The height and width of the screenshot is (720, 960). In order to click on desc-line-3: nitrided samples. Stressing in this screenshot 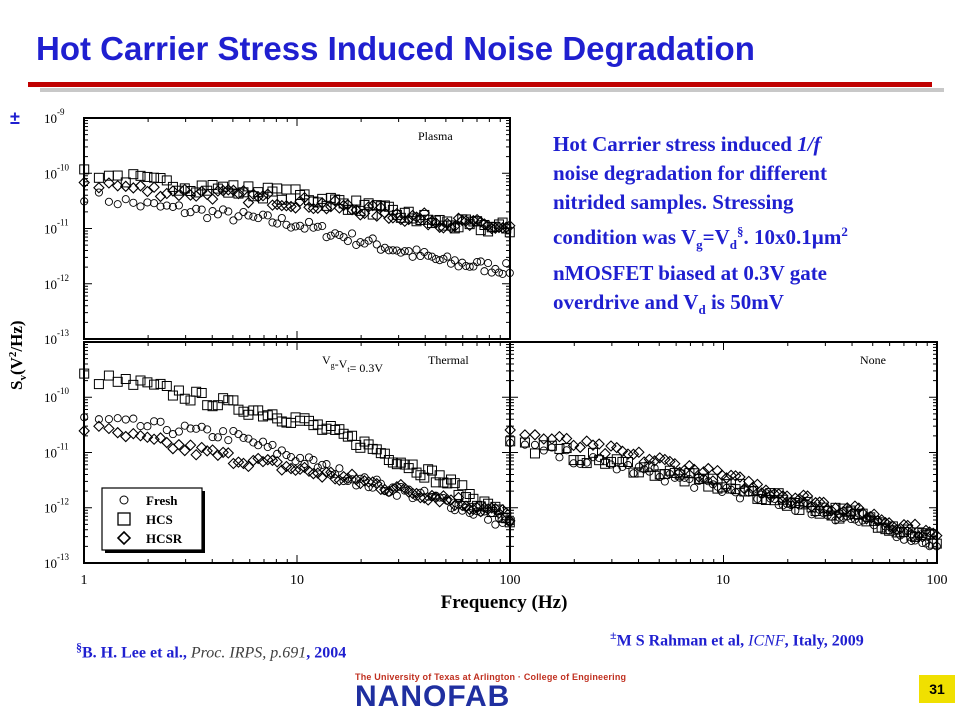, I will do `click(673, 202)`.